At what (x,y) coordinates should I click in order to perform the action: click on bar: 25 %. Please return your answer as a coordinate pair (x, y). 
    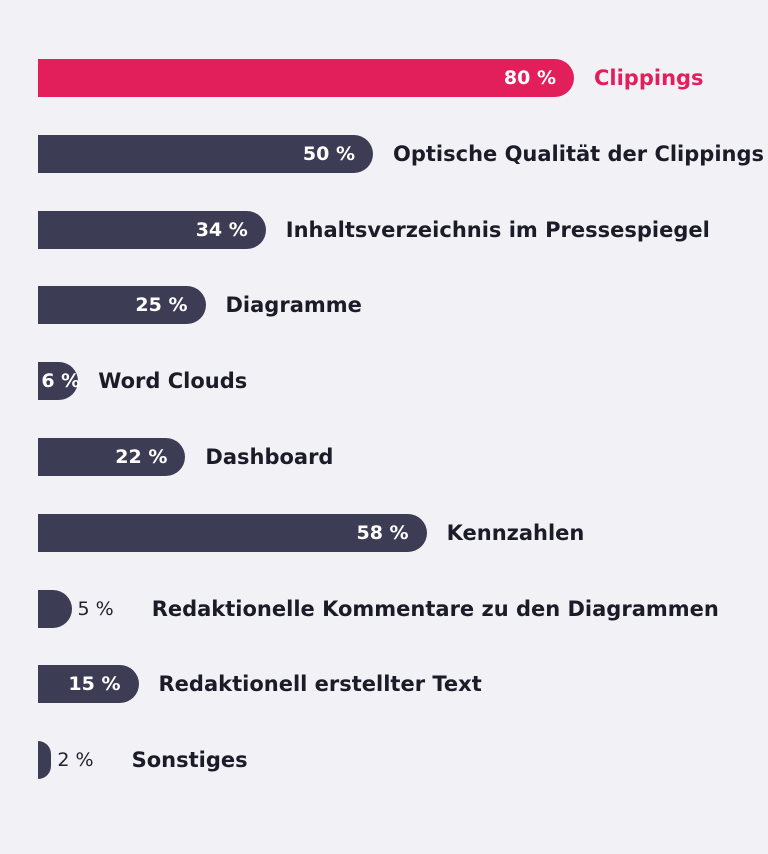
    Looking at the image, I should click on (122, 305).